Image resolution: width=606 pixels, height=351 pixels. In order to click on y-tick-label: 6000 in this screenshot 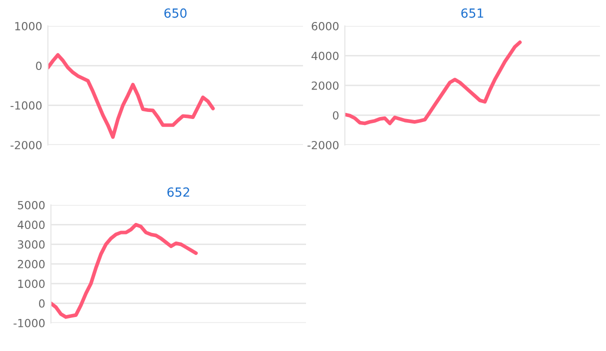, I will do `click(325, 26)`.